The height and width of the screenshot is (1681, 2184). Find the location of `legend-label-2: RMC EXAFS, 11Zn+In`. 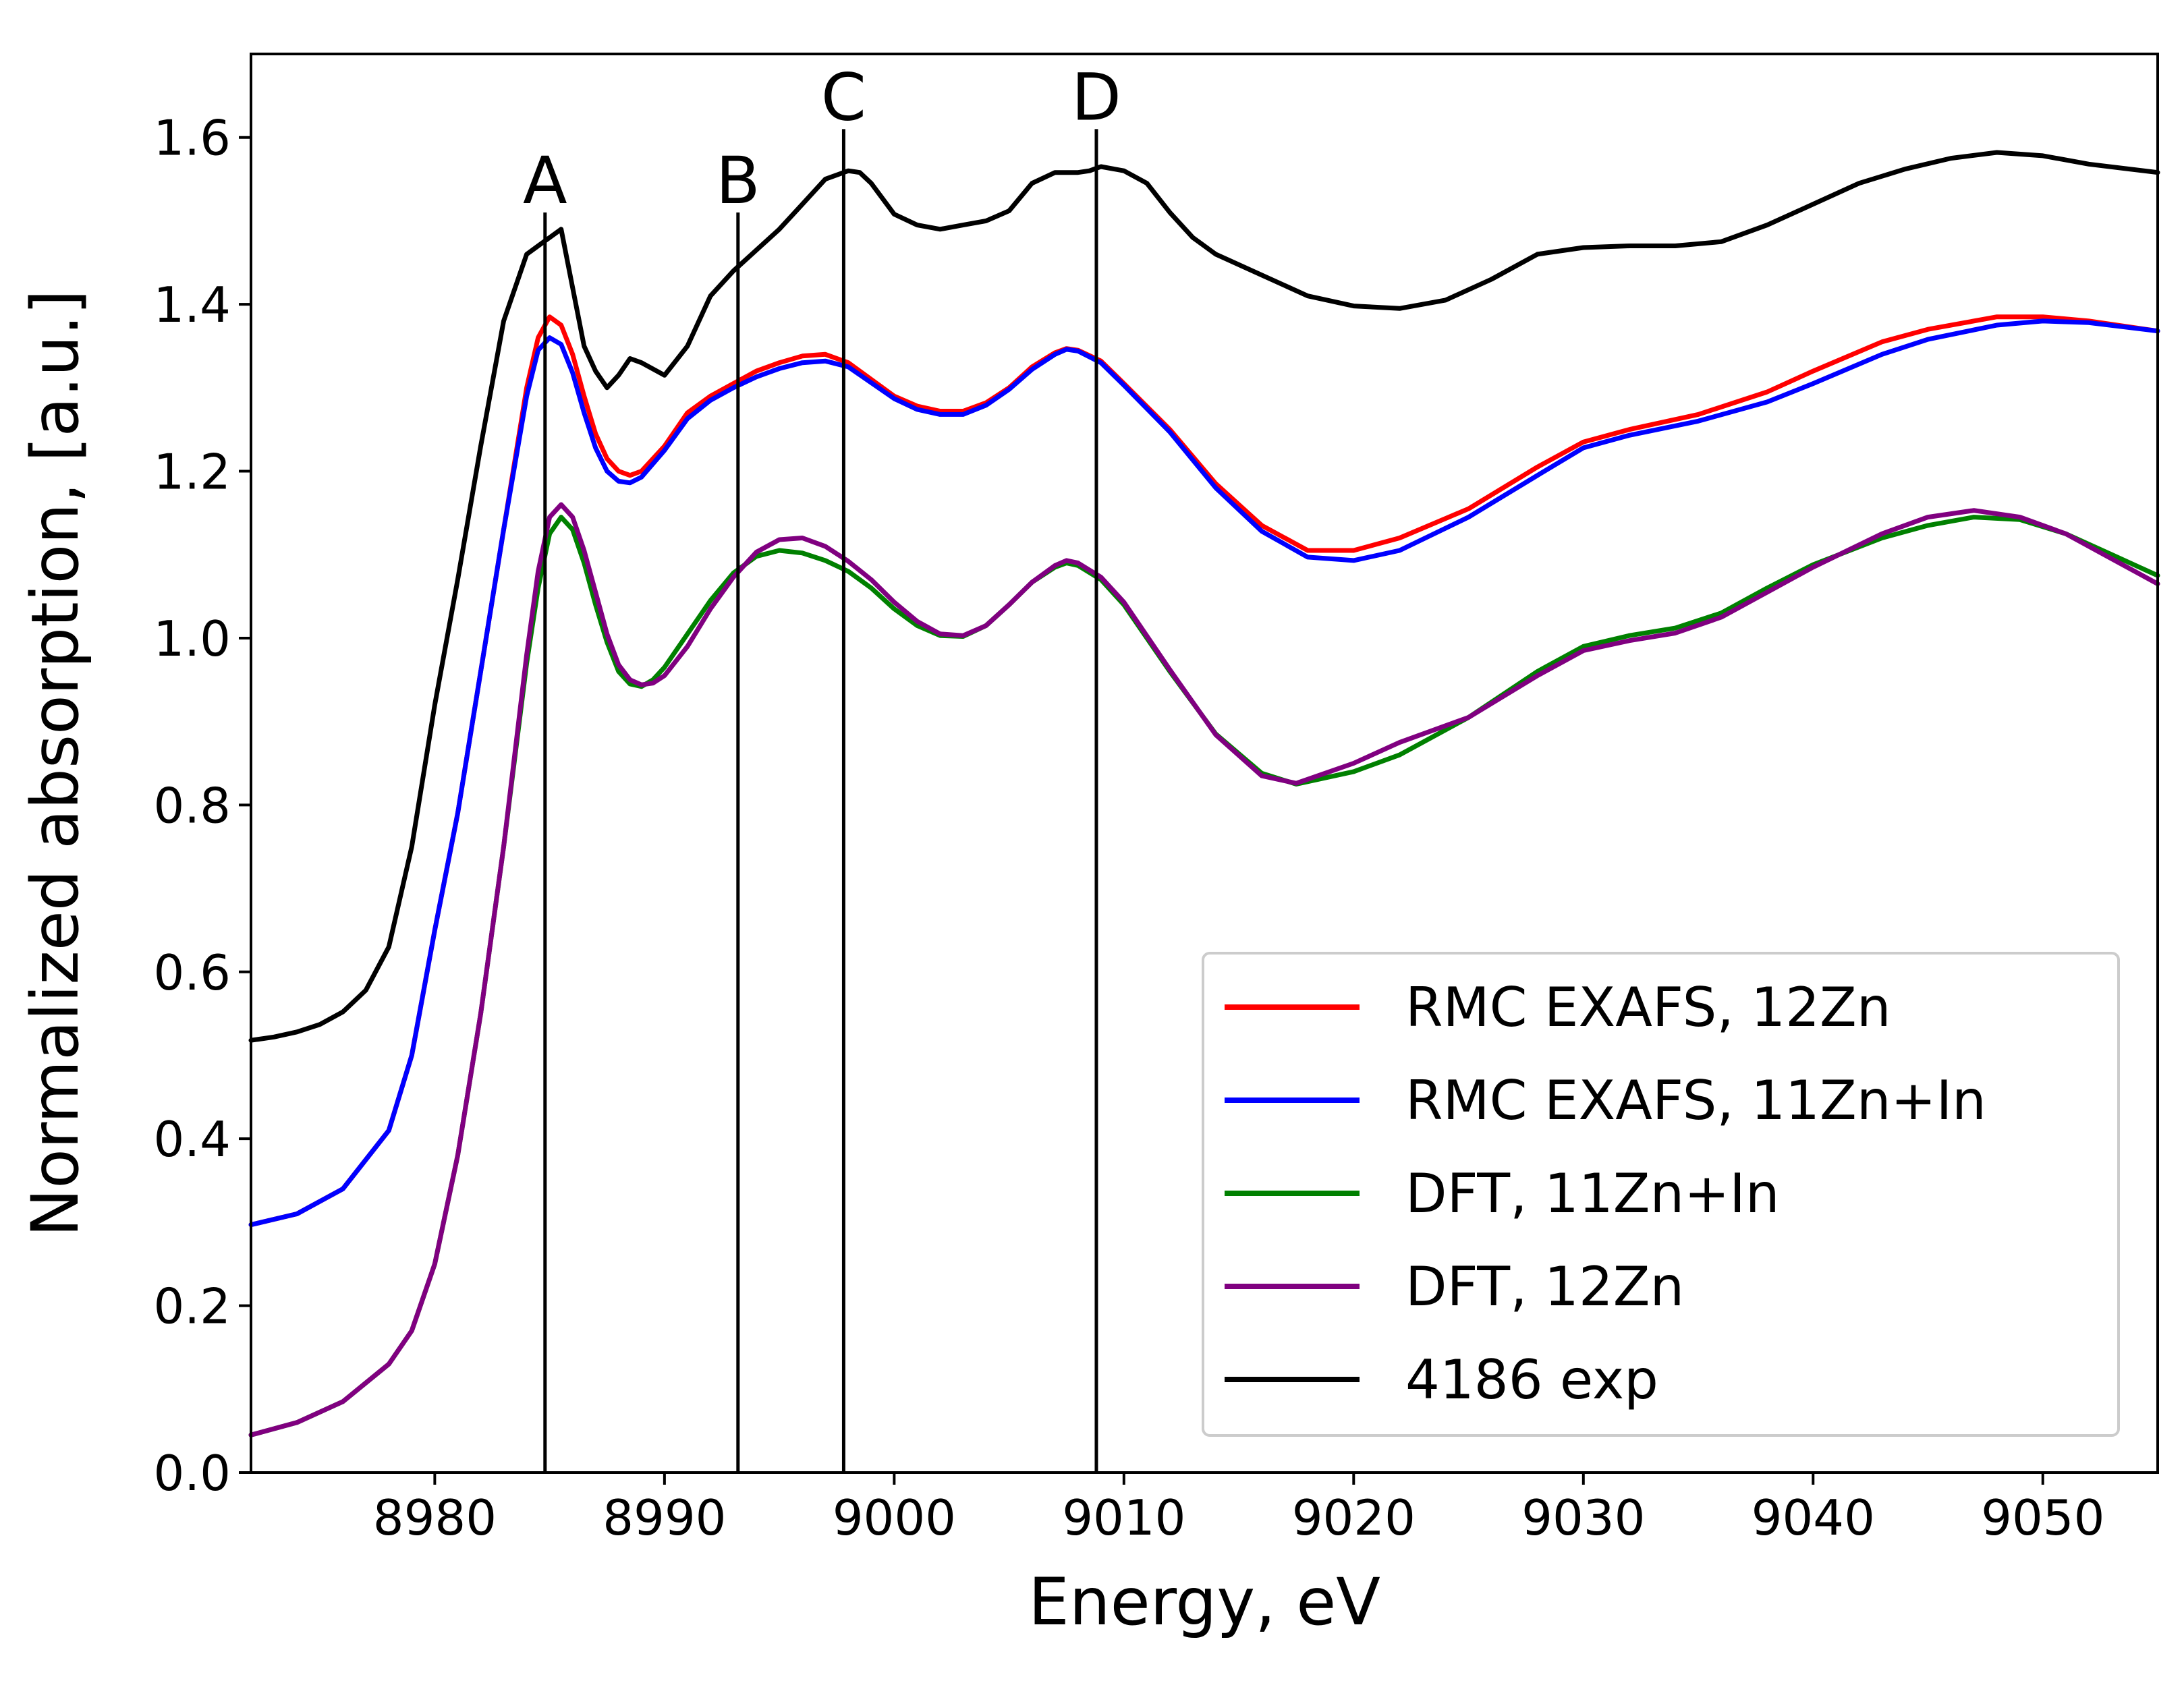

legend-label-2: RMC EXAFS, 11Zn+In is located at coordinates (1695, 1100).